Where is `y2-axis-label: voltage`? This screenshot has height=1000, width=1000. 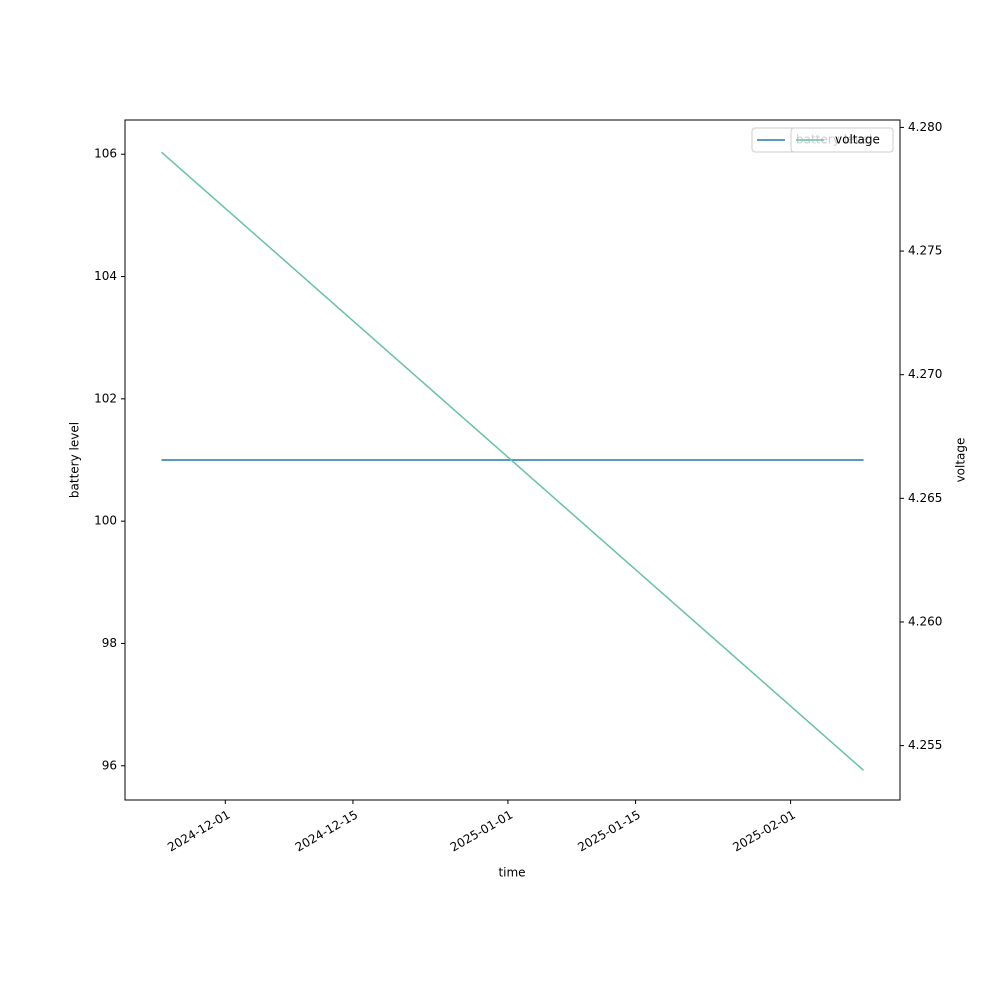 y2-axis-label: voltage is located at coordinates (961, 460).